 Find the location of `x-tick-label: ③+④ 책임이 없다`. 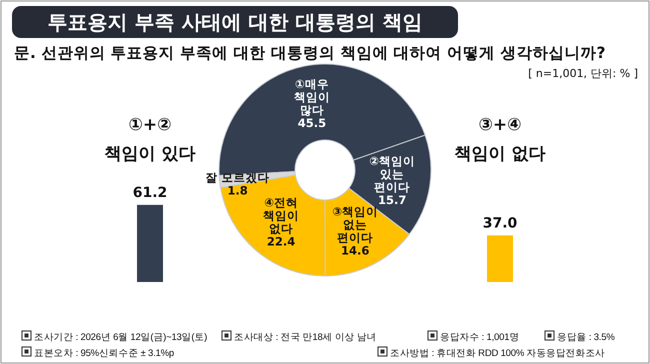

x-tick-label: ③+④ 책임이 없다 is located at coordinates (500, 139).